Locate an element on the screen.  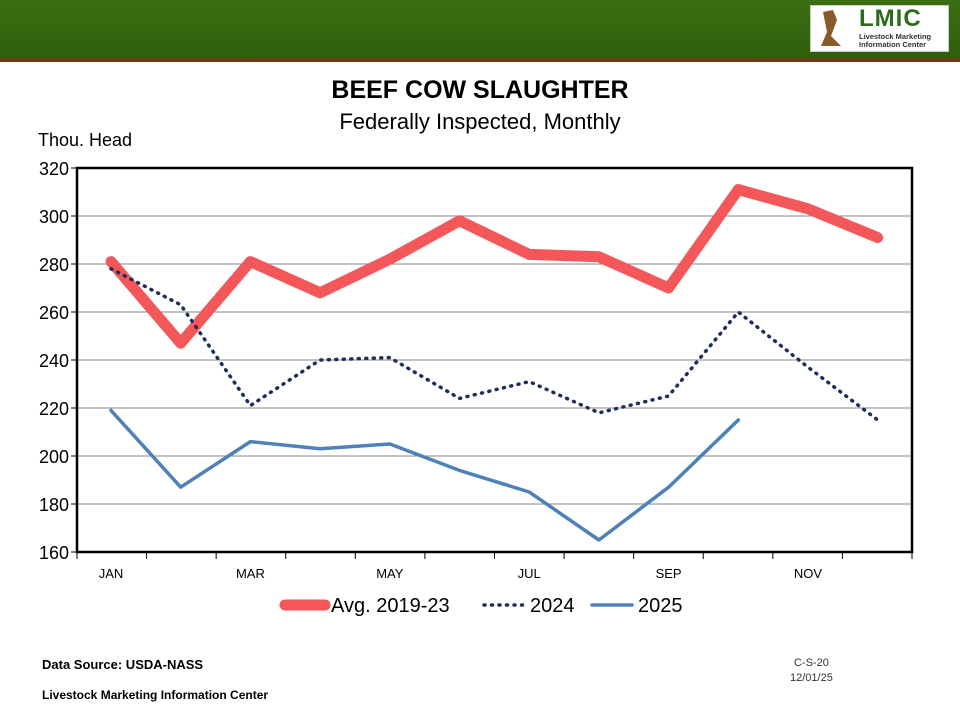
y-tick-label: 300 is located at coordinates (54, 217).